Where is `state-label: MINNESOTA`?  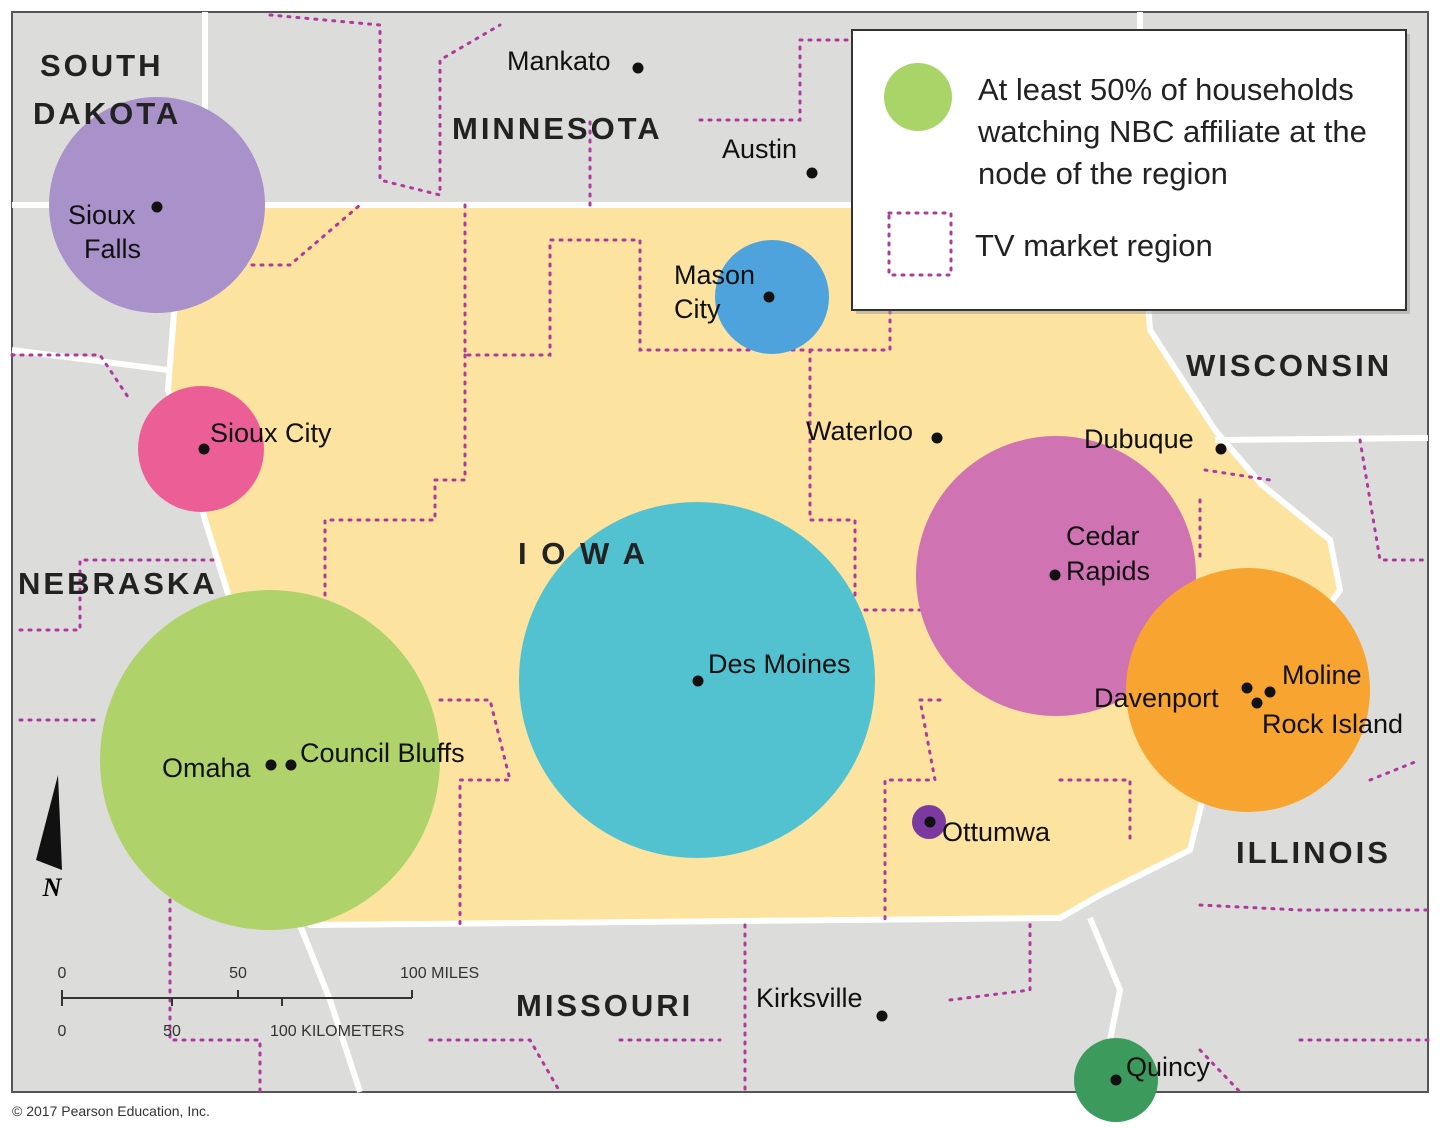
state-label: MINNESOTA is located at coordinates (557, 128).